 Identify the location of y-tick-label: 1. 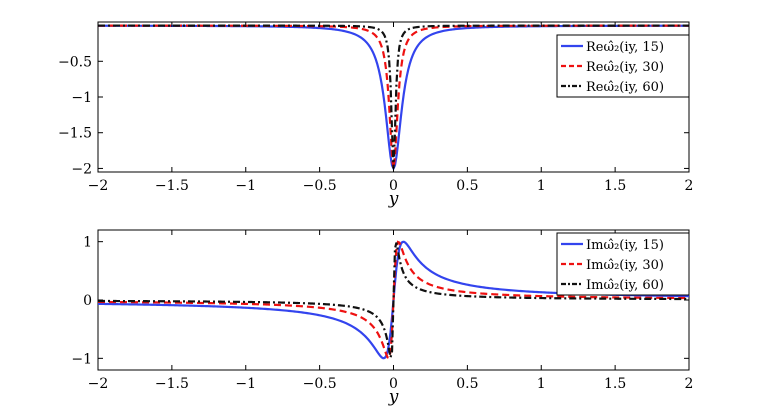
(87, 243).